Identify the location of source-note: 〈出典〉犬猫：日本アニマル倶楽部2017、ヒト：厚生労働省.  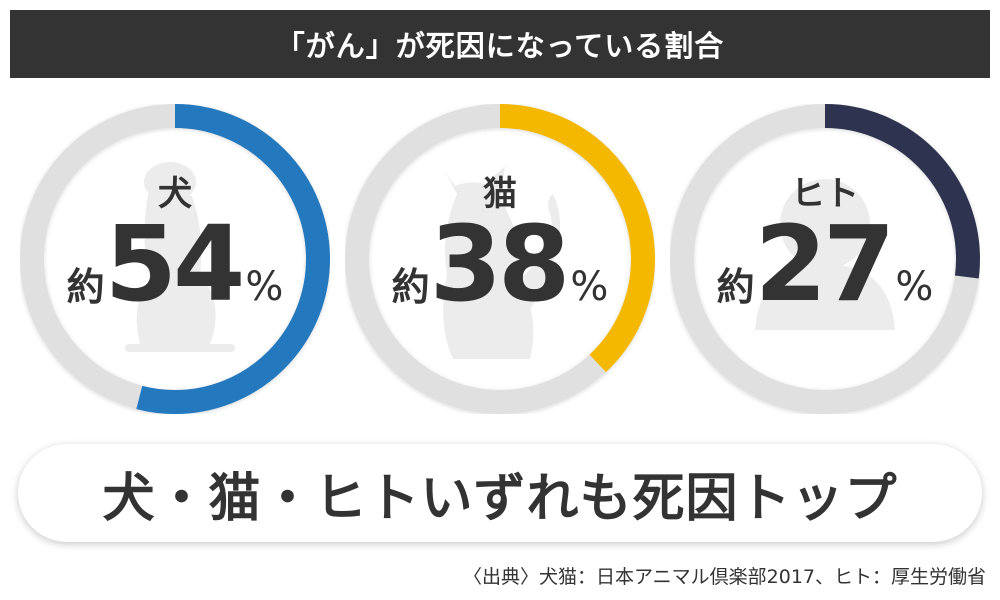
(724, 577).